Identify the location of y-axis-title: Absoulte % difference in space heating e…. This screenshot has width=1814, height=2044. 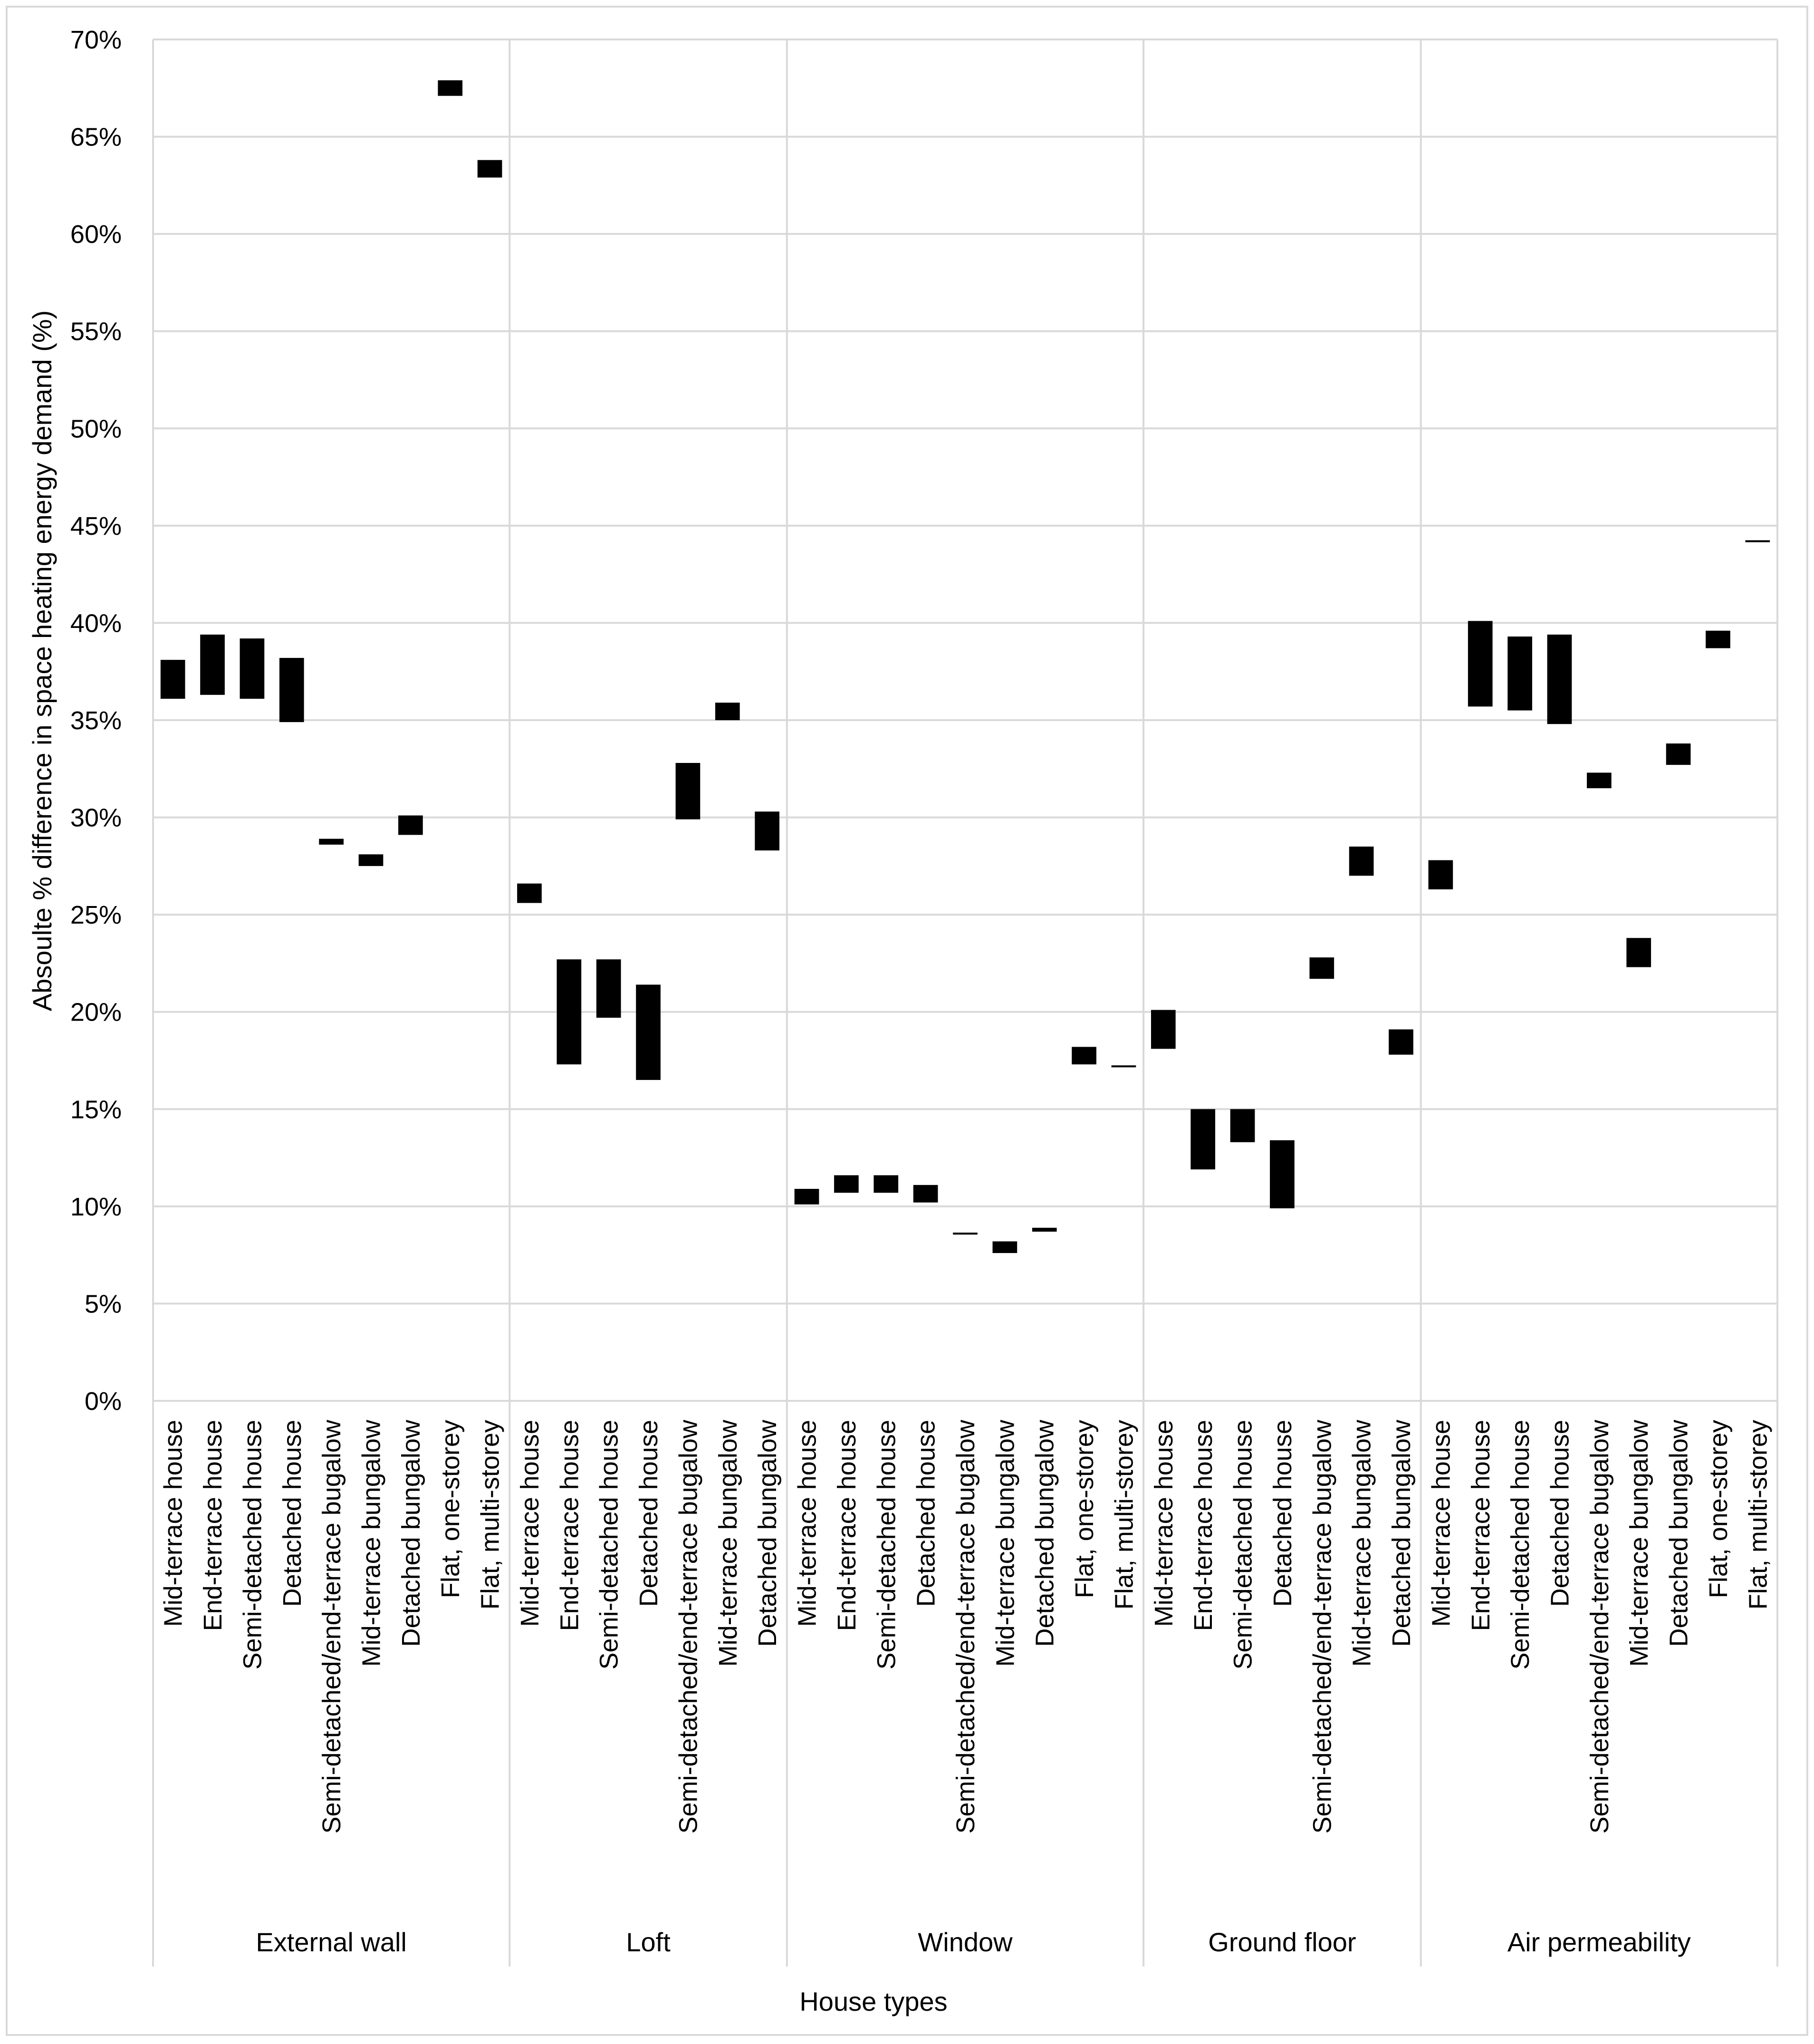
(42, 661).